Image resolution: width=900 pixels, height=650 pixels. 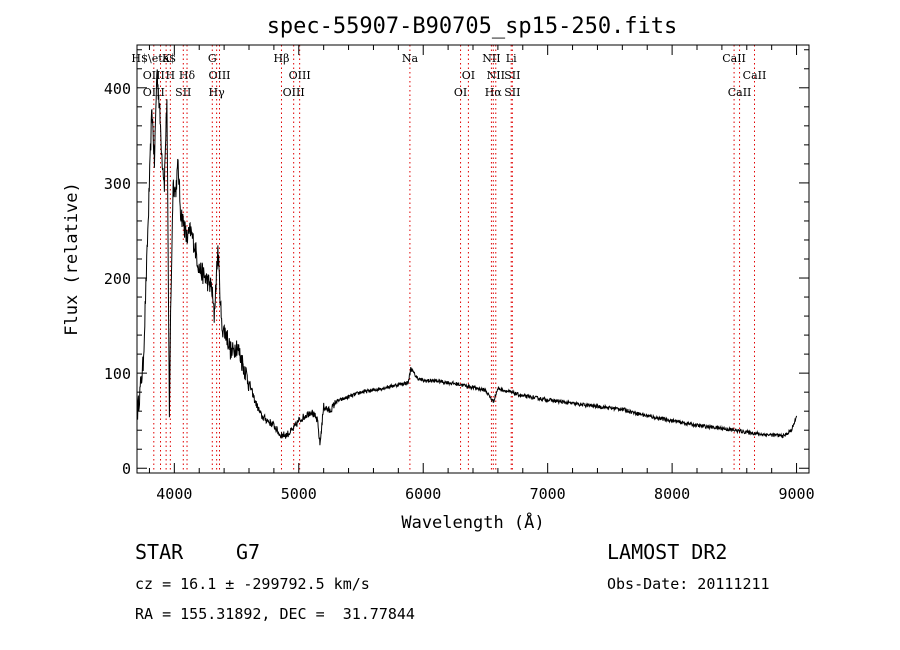 What do you see at coordinates (217, 92) in the screenshot?
I see `emission-line-label: Hγ` at bounding box center [217, 92].